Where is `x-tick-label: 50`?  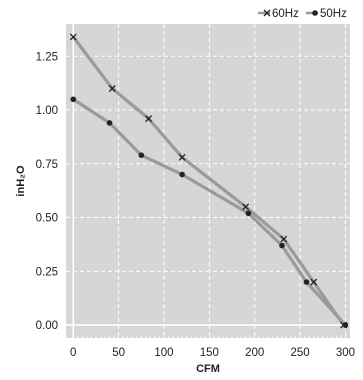
x-tick-label: 50 is located at coordinates (118, 353).